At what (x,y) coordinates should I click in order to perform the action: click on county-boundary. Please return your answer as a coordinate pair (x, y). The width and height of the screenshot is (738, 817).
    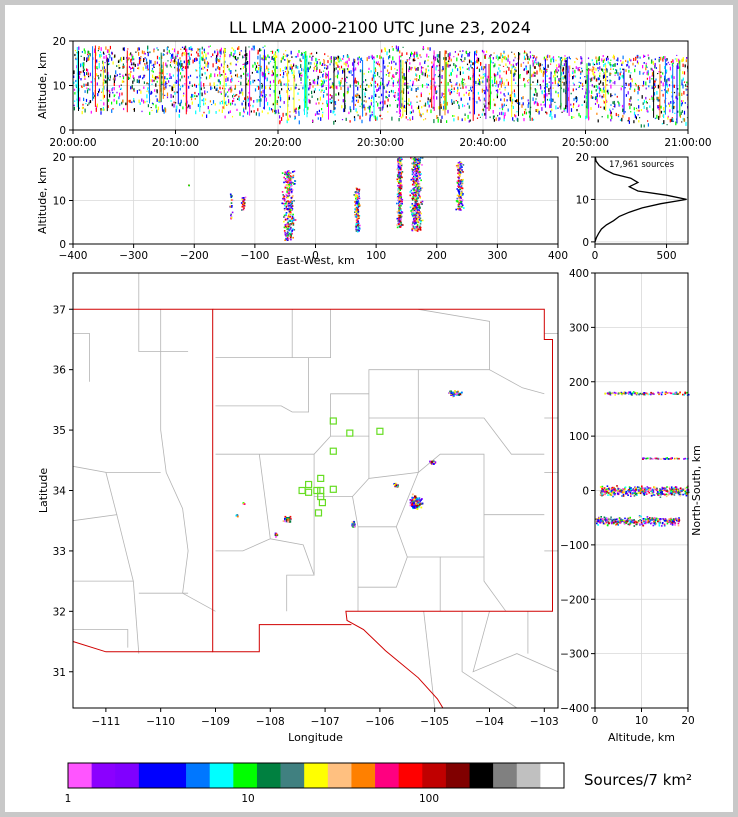
    Looking at the image, I should click on (312, 334).